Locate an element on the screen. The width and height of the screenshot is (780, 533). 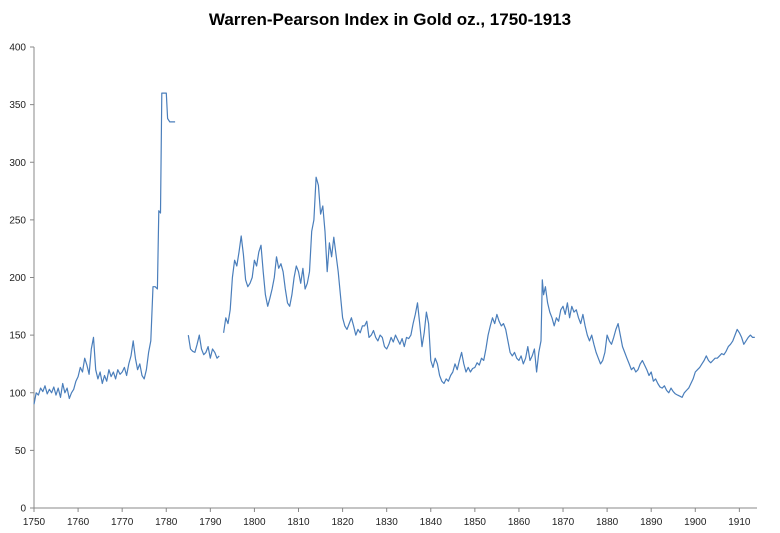
x-tick-label: 1810 is located at coordinates (298, 522).